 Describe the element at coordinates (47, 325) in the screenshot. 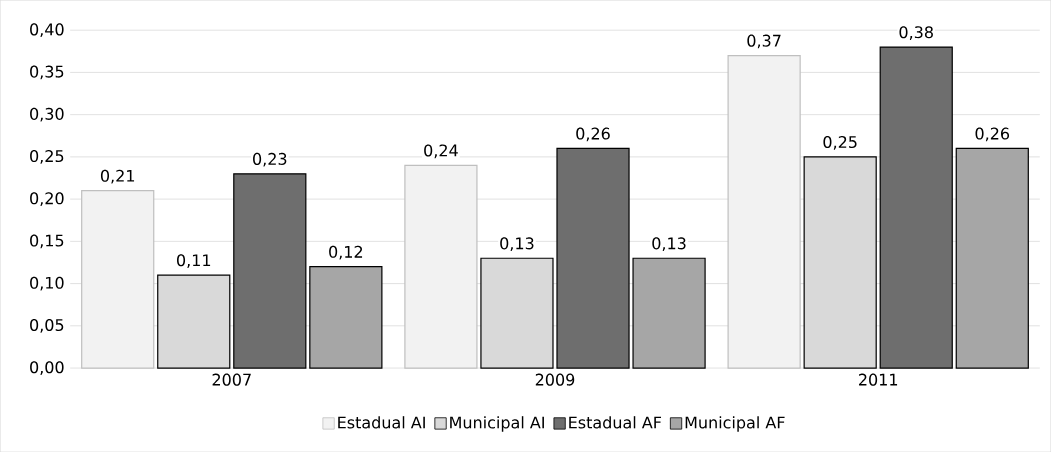

I see `y-tick-label: 0,05` at that location.